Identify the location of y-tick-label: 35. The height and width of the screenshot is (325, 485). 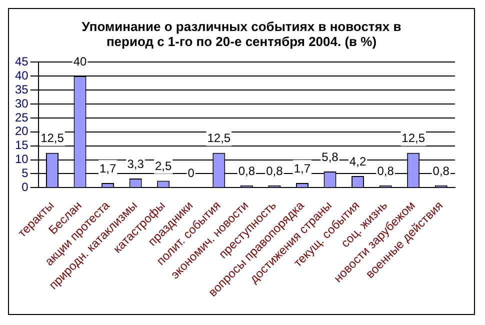
(21, 89).